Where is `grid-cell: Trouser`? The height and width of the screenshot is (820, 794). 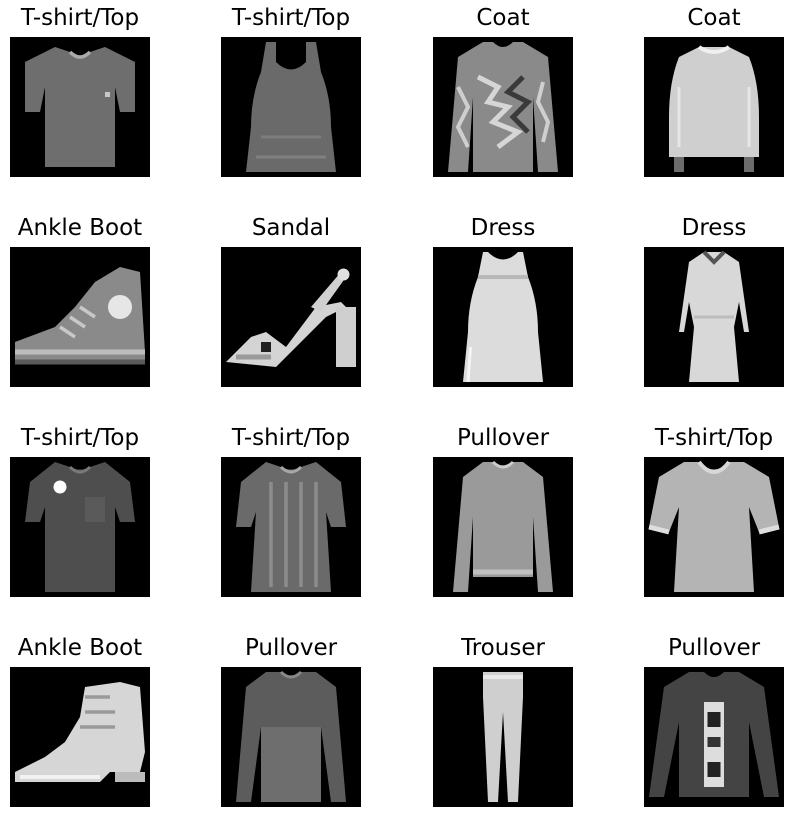 grid-cell: Trouser is located at coordinates (503, 725).